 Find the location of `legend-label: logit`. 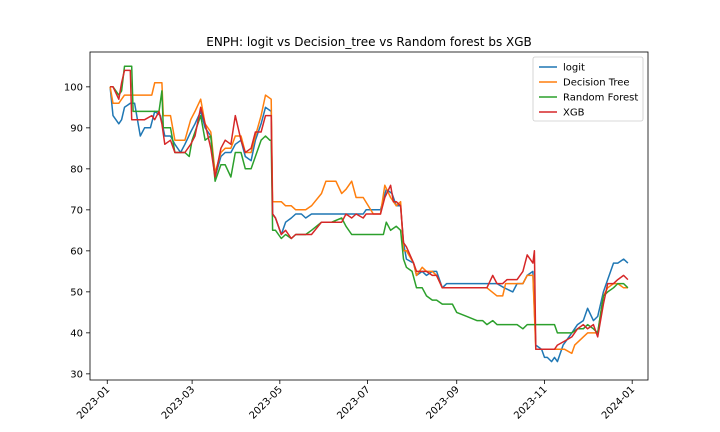

legend-label: logit is located at coordinates (574, 68).